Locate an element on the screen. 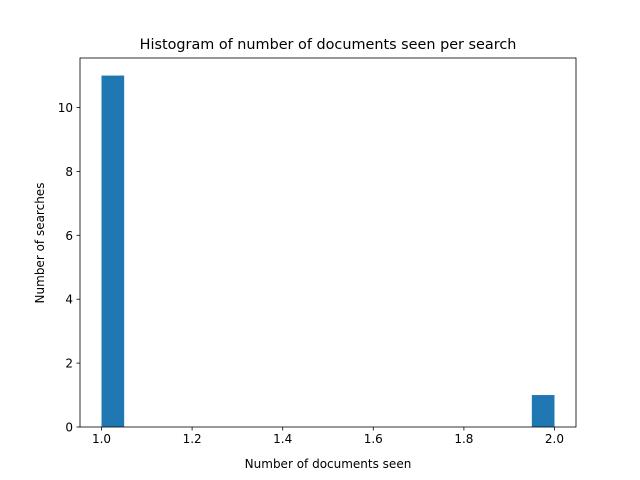  y-tick-label: 2 is located at coordinates (69, 364).